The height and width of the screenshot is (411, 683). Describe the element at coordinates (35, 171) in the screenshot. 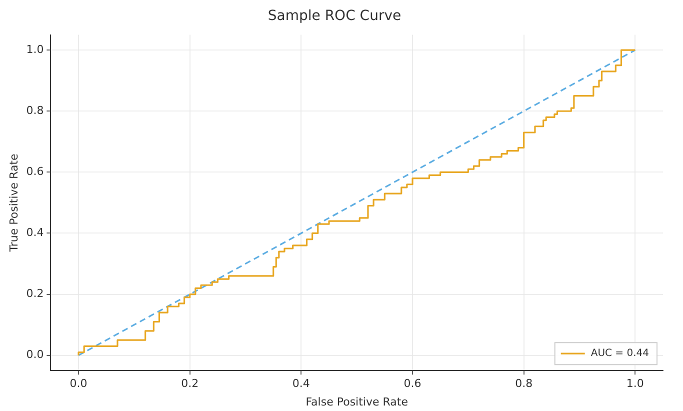

I see `y-tick-label: 0.6` at that location.